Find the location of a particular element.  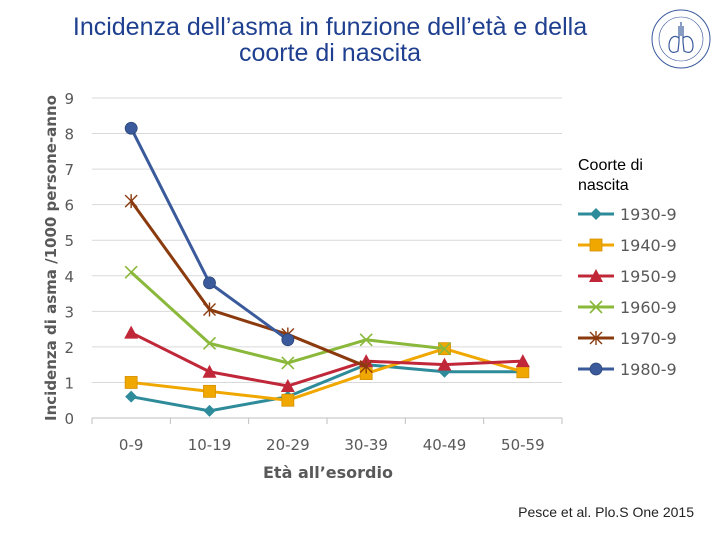

y-tick-label: 0 is located at coordinates (69, 419).